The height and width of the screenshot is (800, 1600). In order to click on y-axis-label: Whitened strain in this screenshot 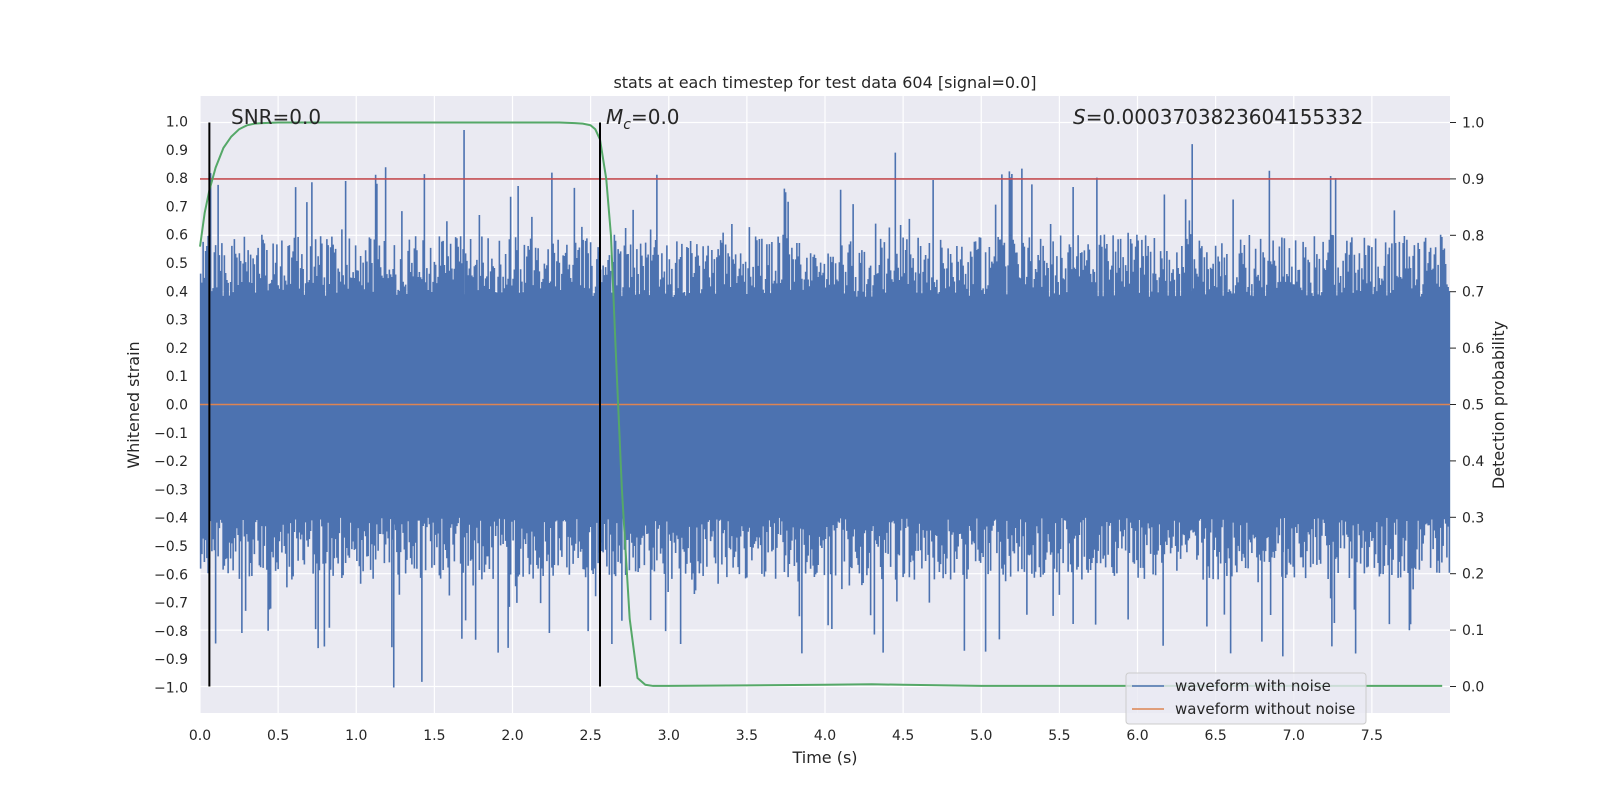, I will do `click(133, 404)`.